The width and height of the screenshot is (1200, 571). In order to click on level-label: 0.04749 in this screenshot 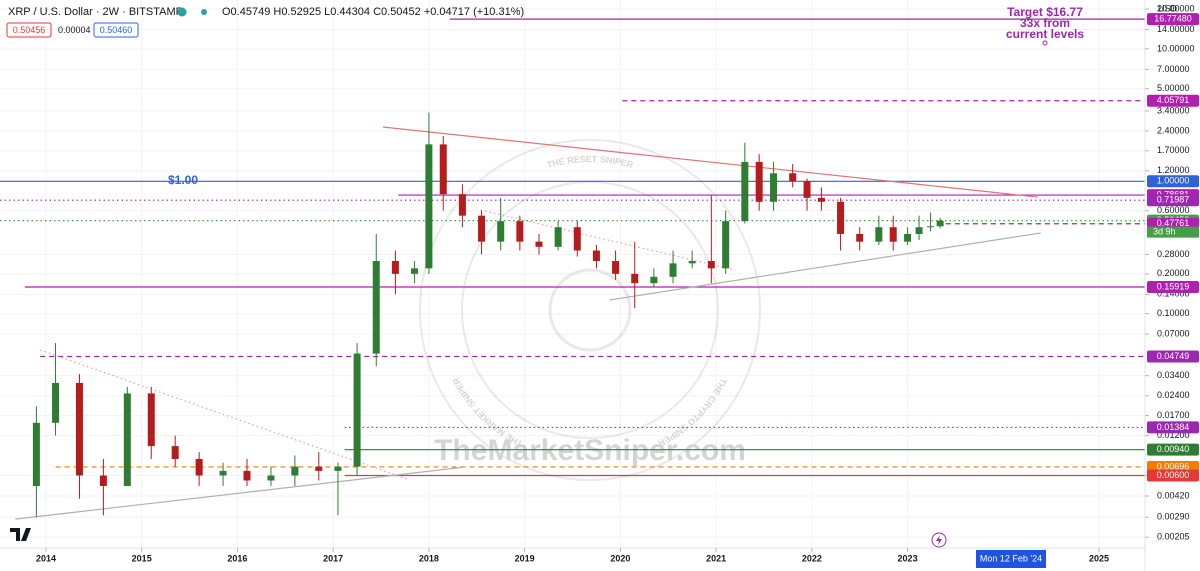, I will do `click(1173, 356)`.